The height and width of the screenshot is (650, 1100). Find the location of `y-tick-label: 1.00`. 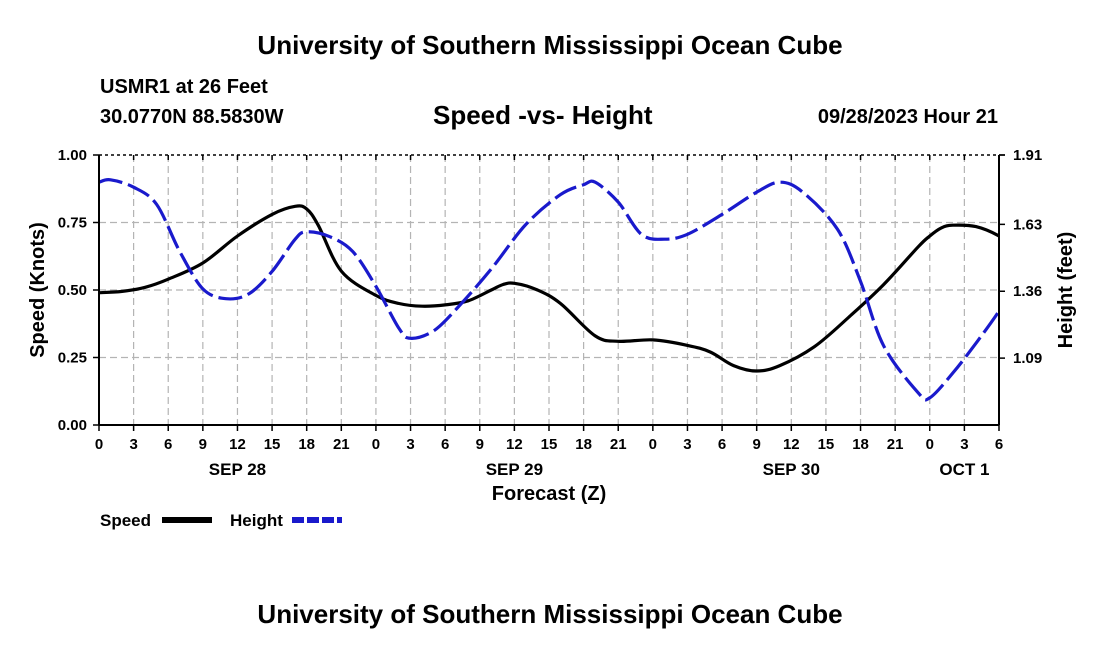

y-tick-label: 1.00 is located at coordinates (72, 155).